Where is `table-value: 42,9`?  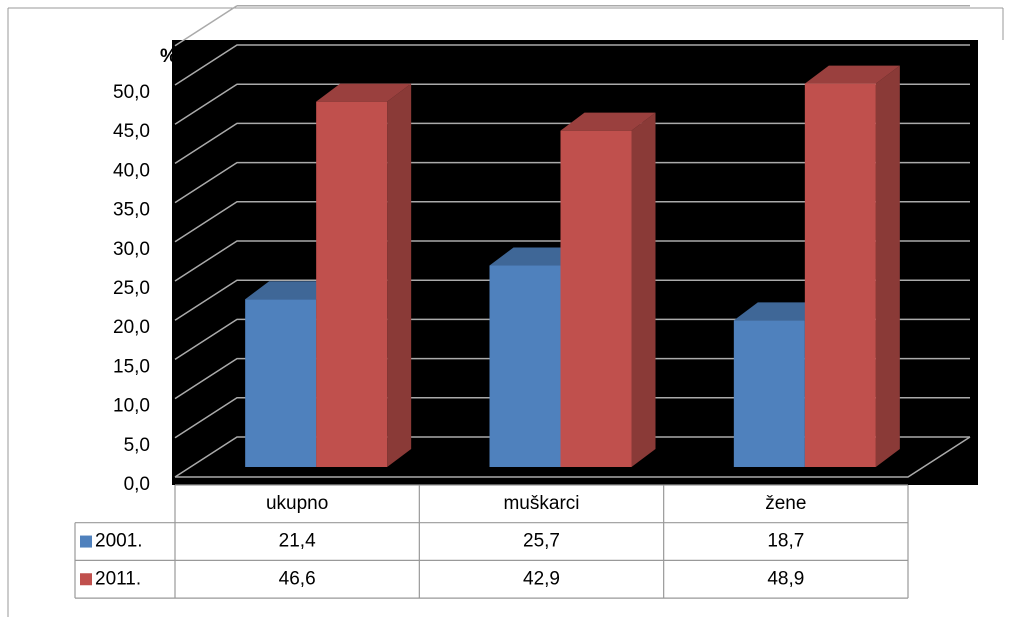 table-value: 42,9 is located at coordinates (541, 578).